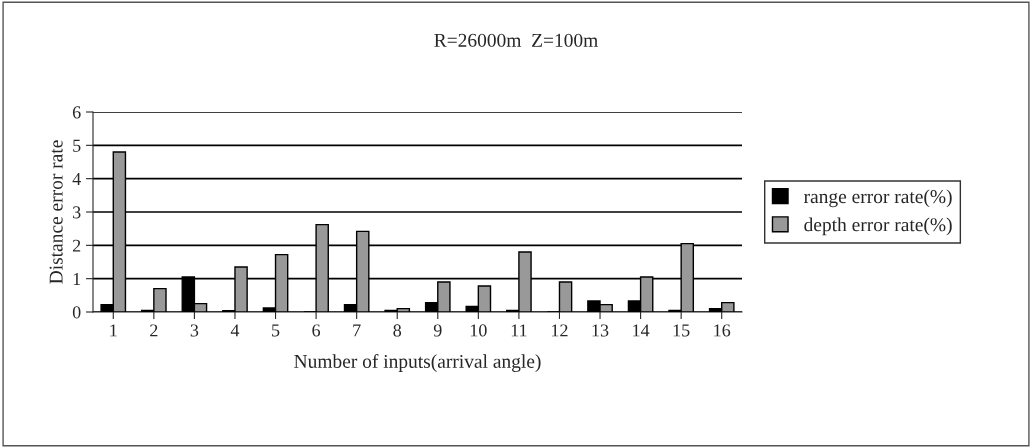  What do you see at coordinates (681, 330) in the screenshot?
I see `x-tick-label: 15` at bounding box center [681, 330].